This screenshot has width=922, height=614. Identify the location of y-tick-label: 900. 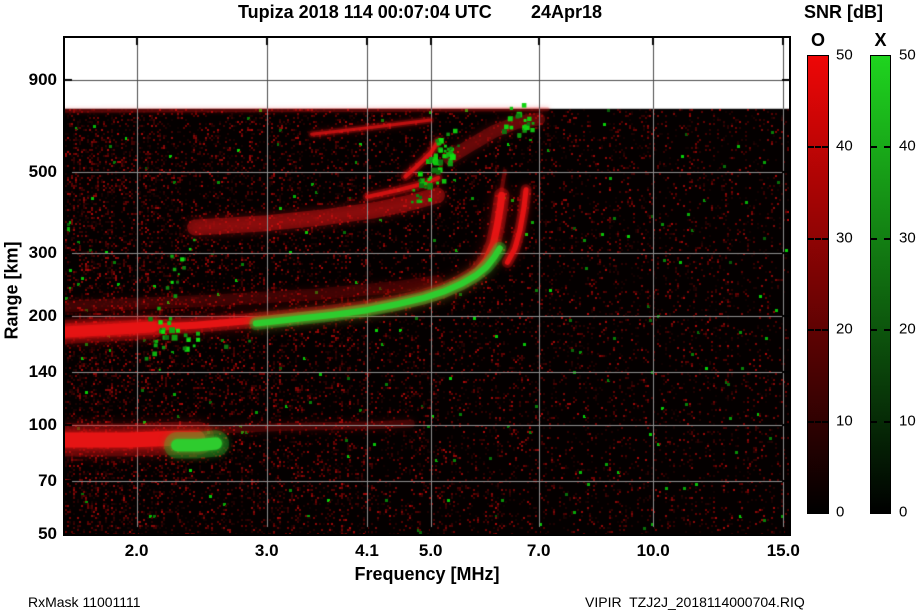
(42, 80).